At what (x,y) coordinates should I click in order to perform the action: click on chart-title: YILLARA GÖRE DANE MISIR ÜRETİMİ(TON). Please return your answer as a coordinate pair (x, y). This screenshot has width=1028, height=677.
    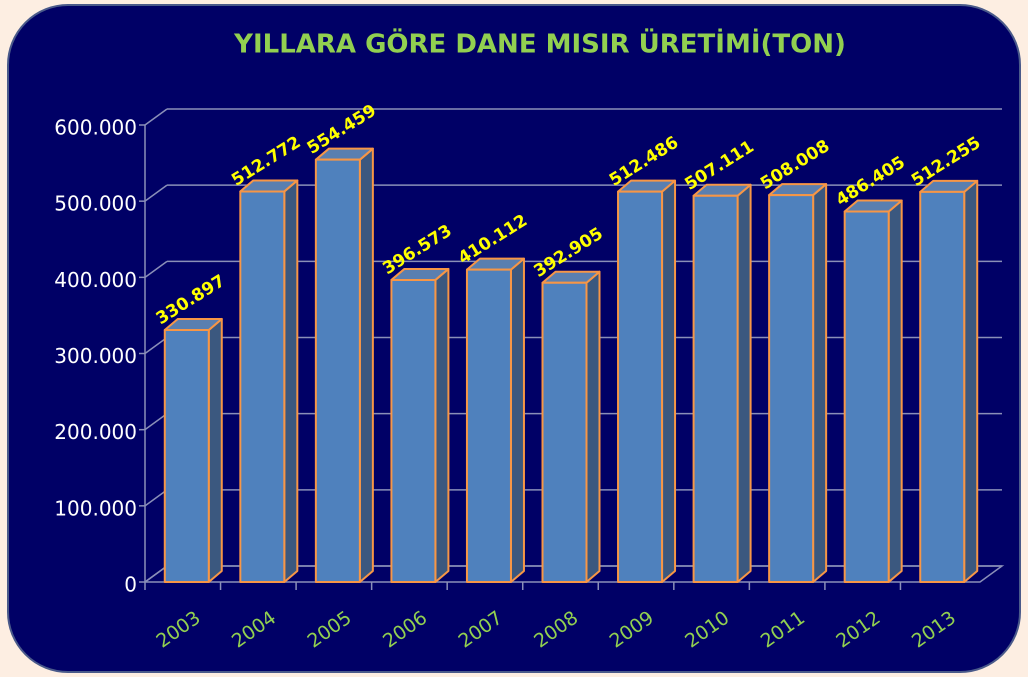
    Looking at the image, I should click on (539, 43).